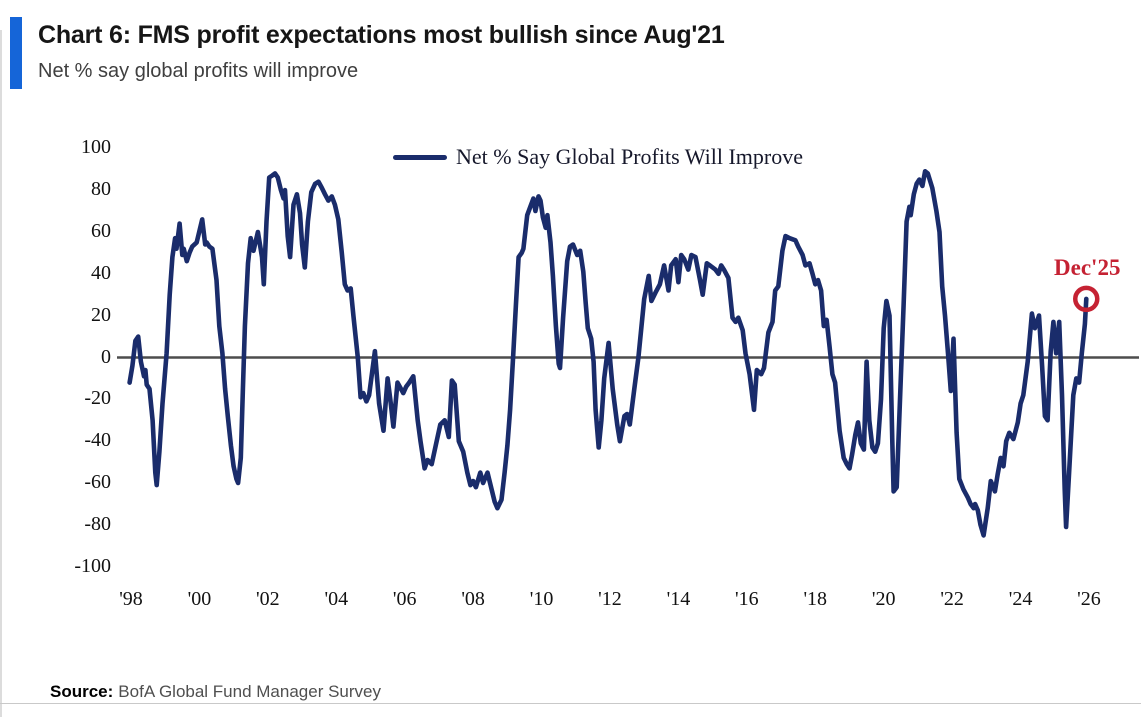 The width and height of the screenshot is (1141, 717). Describe the element at coordinates (570, 703) in the screenshot. I see `bottom-divider` at that location.